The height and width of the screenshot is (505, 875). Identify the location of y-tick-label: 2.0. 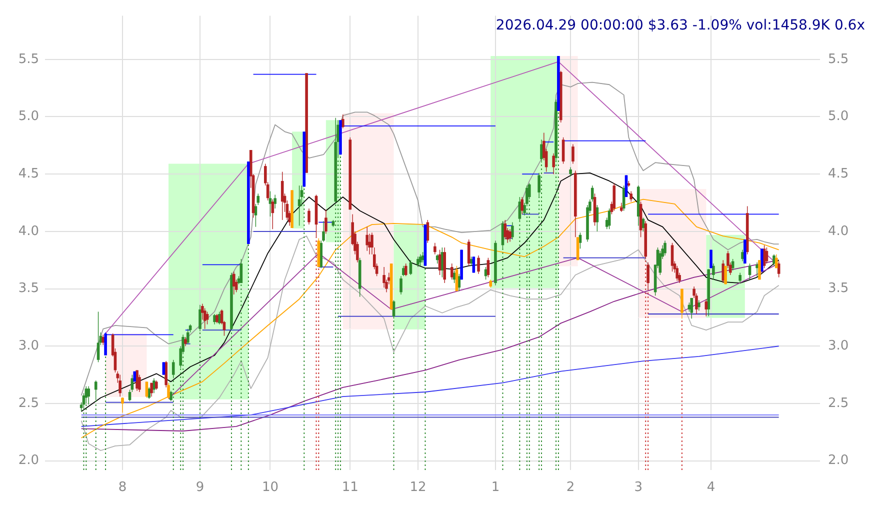
(28, 460).